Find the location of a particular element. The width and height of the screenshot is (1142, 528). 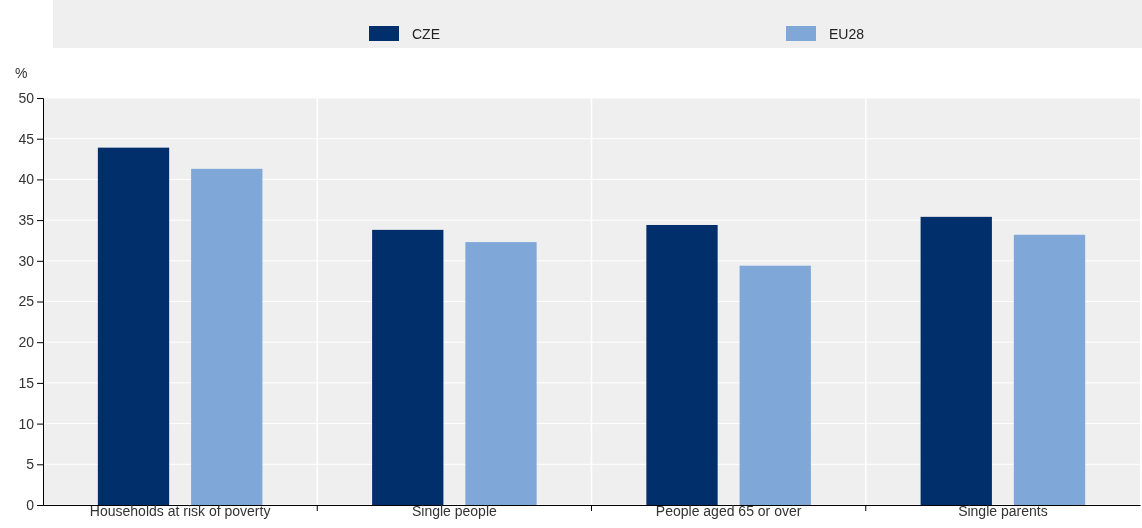

y-tick-label: 0 is located at coordinates (30, 504).